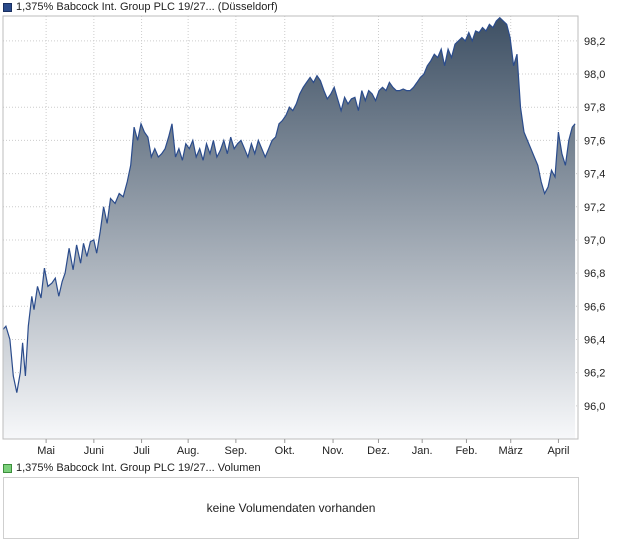  I want to click on x-tick-label: Sep., so click(236, 451).